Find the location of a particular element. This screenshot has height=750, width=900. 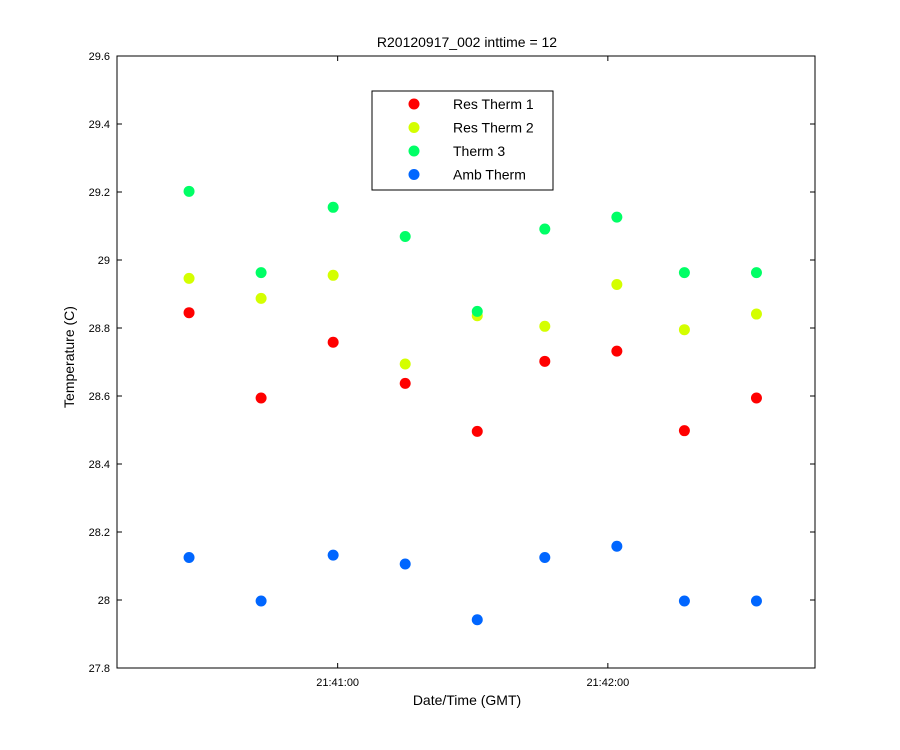

y-tick-label: 28 is located at coordinates (104, 601).